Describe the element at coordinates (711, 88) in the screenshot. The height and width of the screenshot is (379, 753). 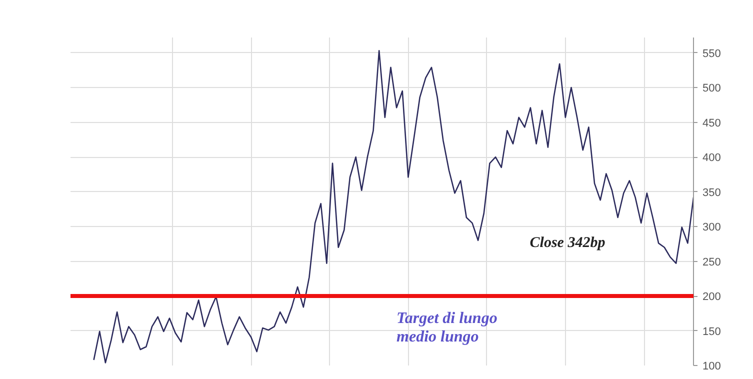
I see `y-tick-label: 500` at that location.